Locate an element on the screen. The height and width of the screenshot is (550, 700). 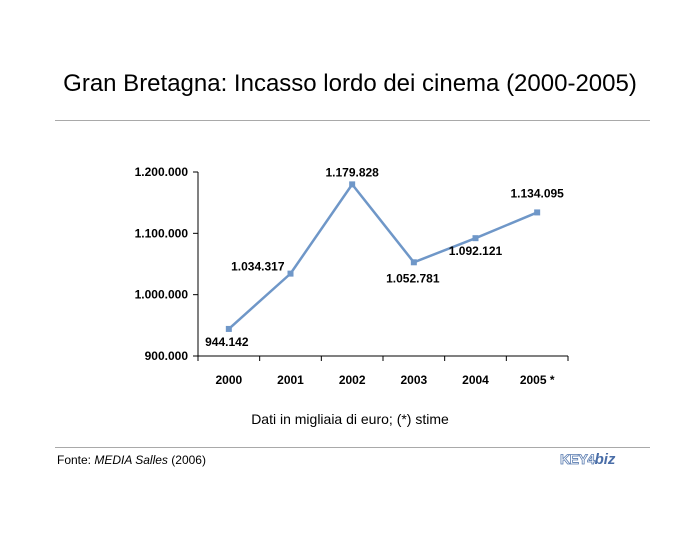
source-prefix: Fonte: is located at coordinates (76, 460).